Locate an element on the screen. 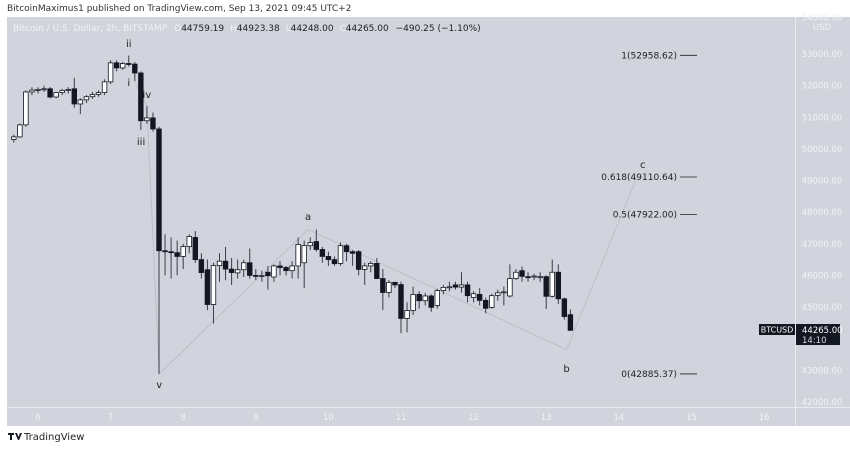 The width and height of the screenshot is (850, 450). high-label: H is located at coordinates (233, 29).